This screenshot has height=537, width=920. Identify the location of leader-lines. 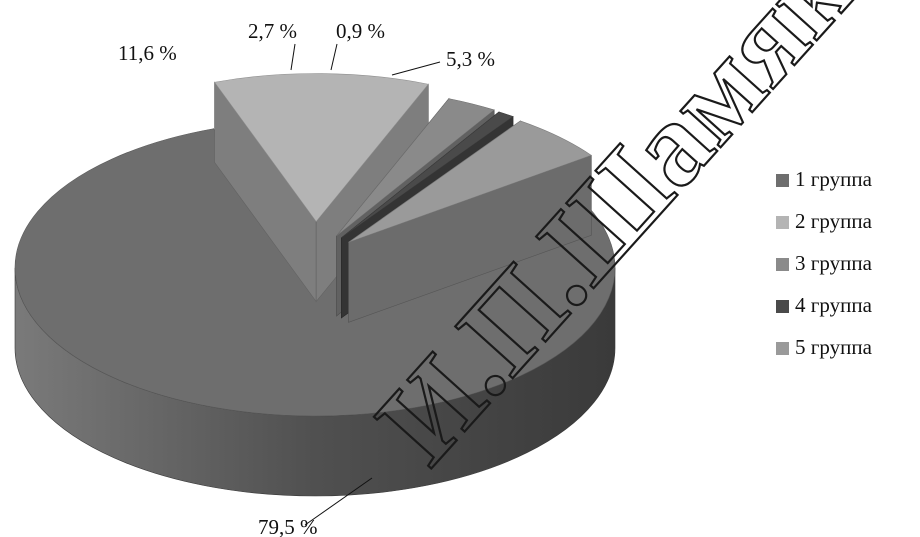
(365, 284).